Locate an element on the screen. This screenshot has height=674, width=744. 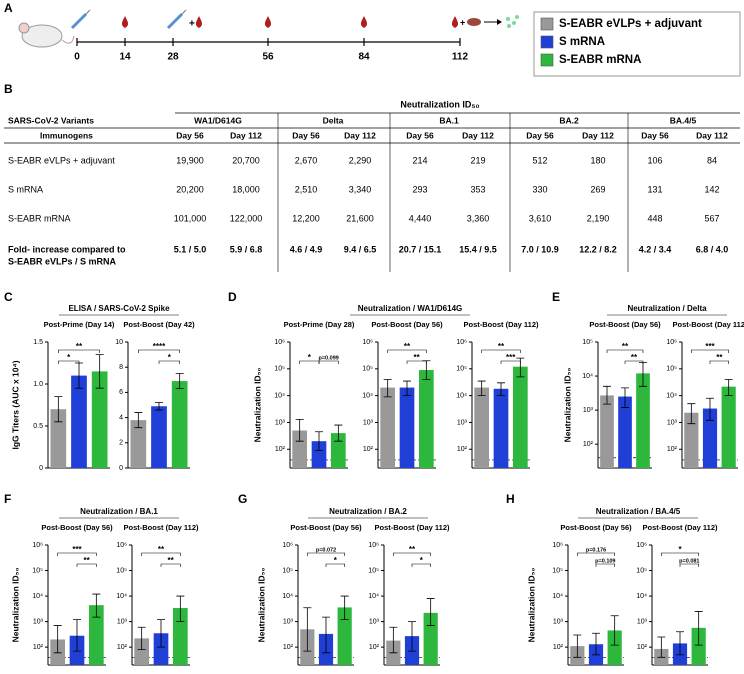
timeline-day: 84 is located at coordinates (364, 57).